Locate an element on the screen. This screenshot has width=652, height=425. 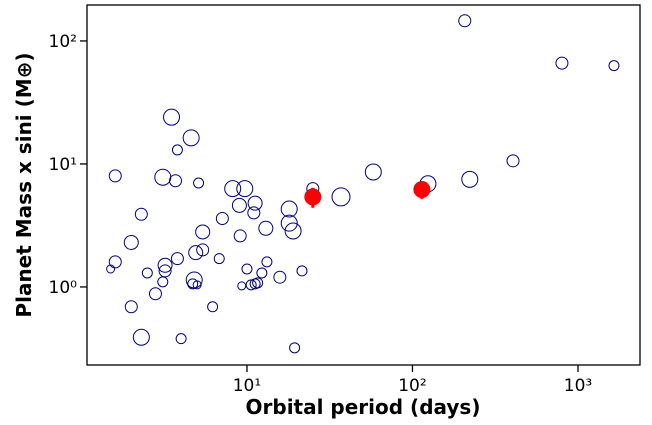
y-axis-label: Planet Mass x sini (M⊕) is located at coordinates (24, 184).